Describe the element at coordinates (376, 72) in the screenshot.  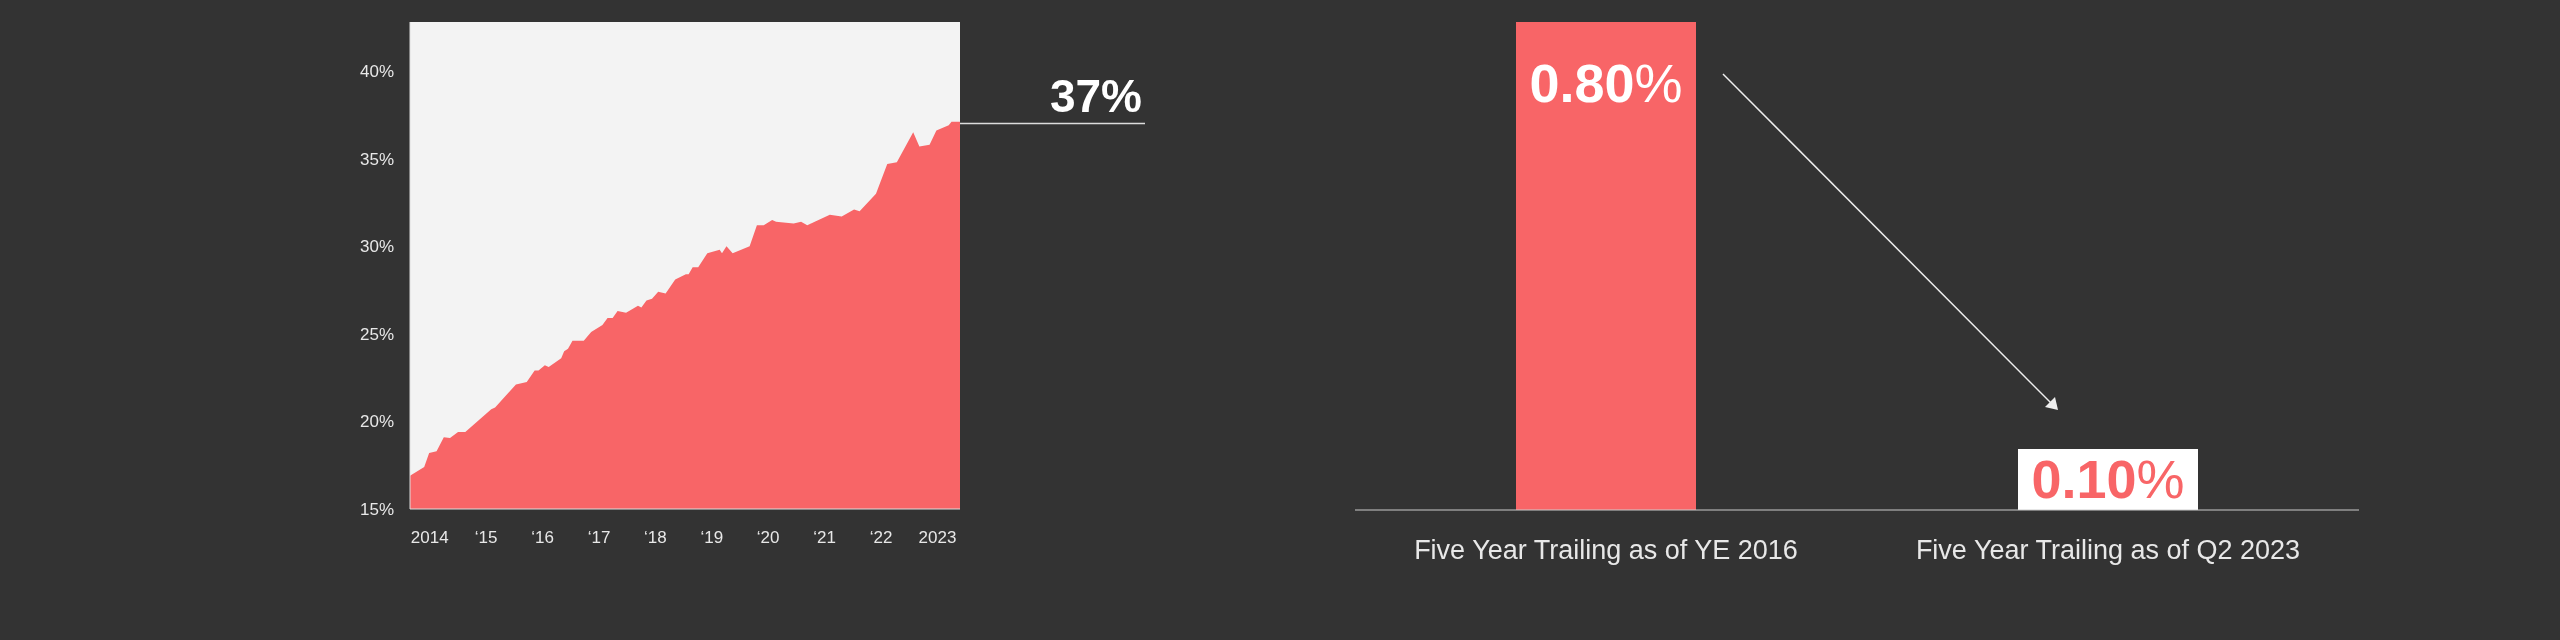
I see `y-tick-label: 40%` at that location.